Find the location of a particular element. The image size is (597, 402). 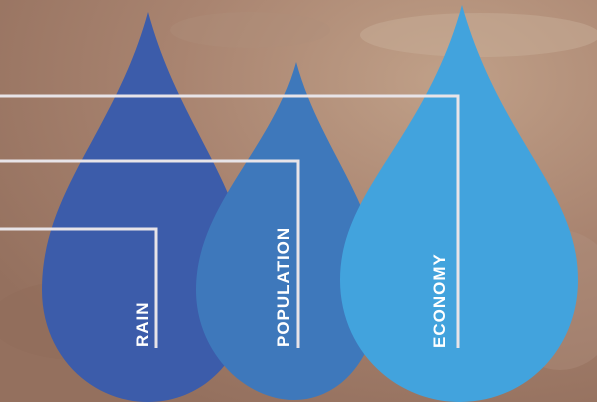

economy-label: ECONOMY is located at coordinates (439, 300).